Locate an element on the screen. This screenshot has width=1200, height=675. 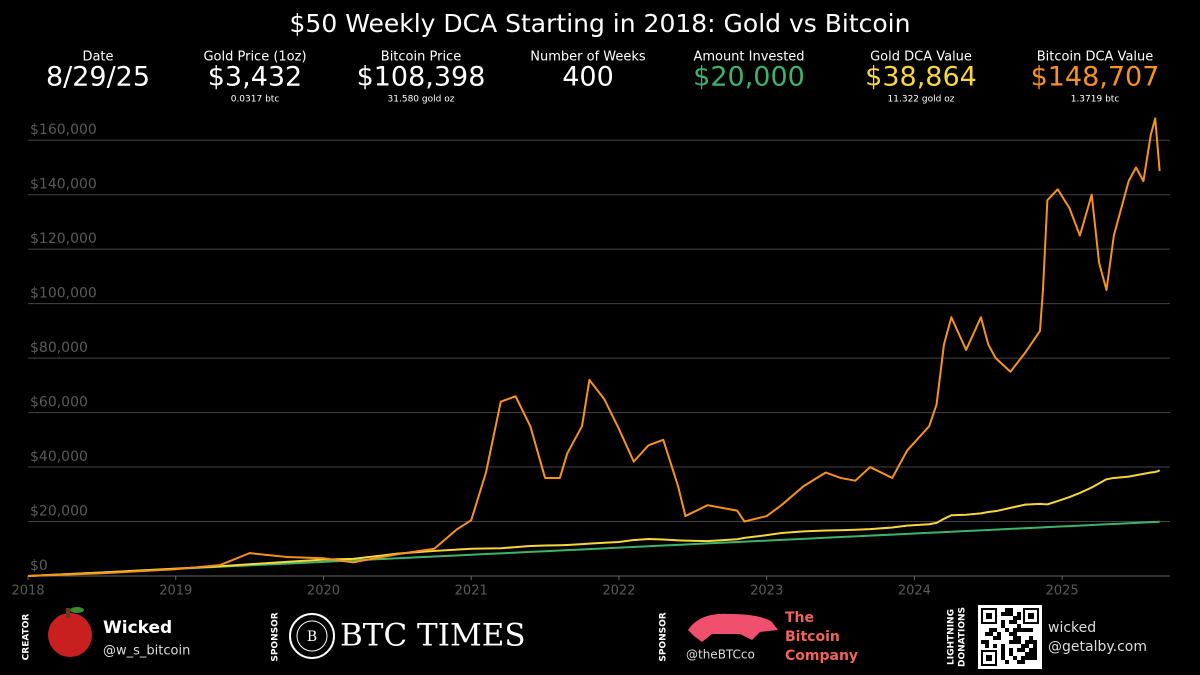
stat-value: $38,864 is located at coordinates (921, 77).